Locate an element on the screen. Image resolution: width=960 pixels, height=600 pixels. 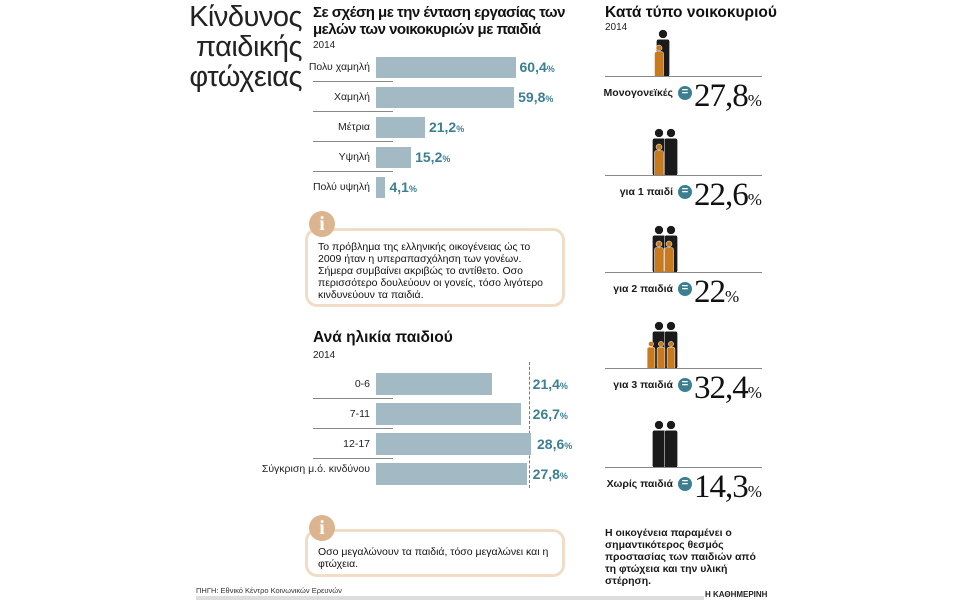
category-label: Μέτρια is located at coordinates (354, 127).